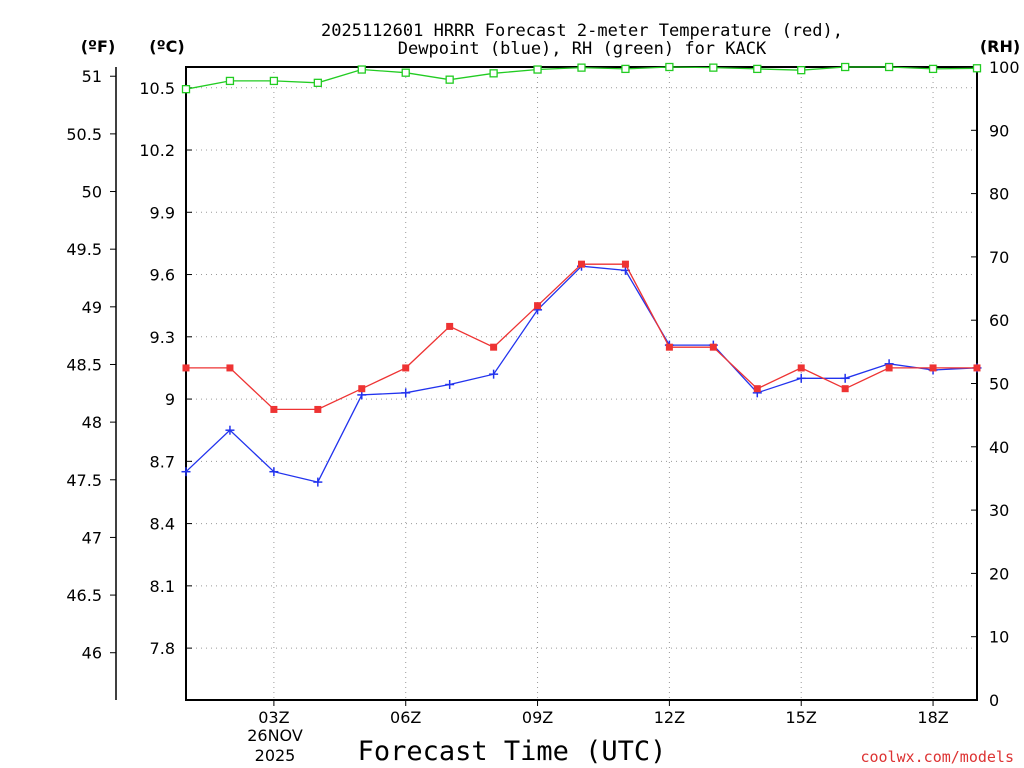  Describe the element at coordinates (84, 134) in the screenshot. I see `fahrenheit-tick-label: 50.5` at that location.